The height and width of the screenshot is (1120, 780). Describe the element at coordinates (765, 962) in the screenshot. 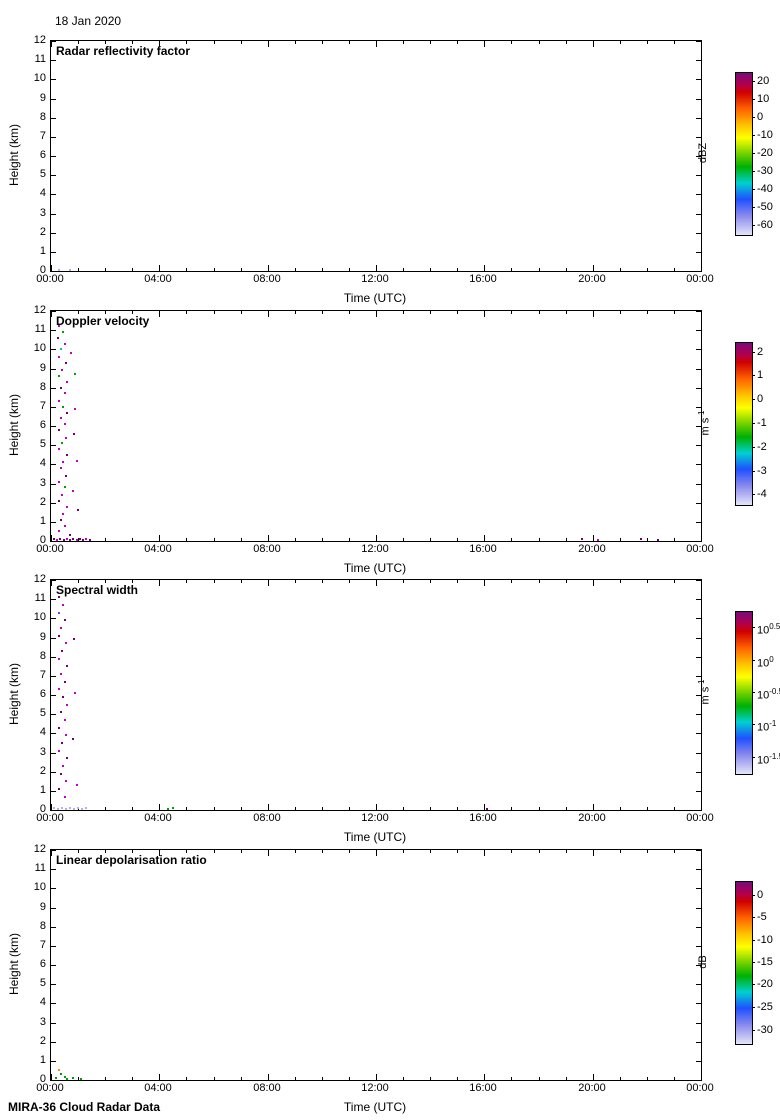

I see `colorbar-tick-label: -15` at that location.